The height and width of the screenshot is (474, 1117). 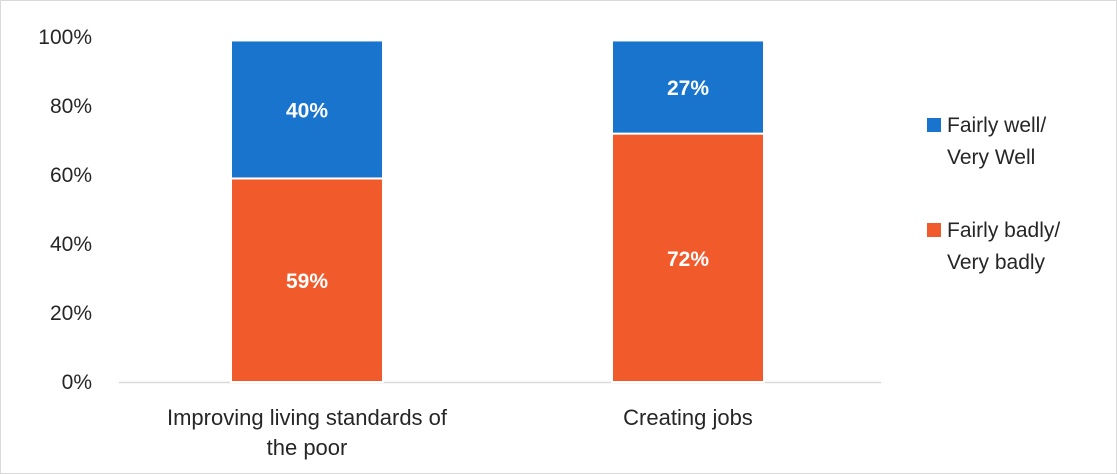 What do you see at coordinates (71, 106) in the screenshot?
I see `y-tick-label: 80%` at bounding box center [71, 106].